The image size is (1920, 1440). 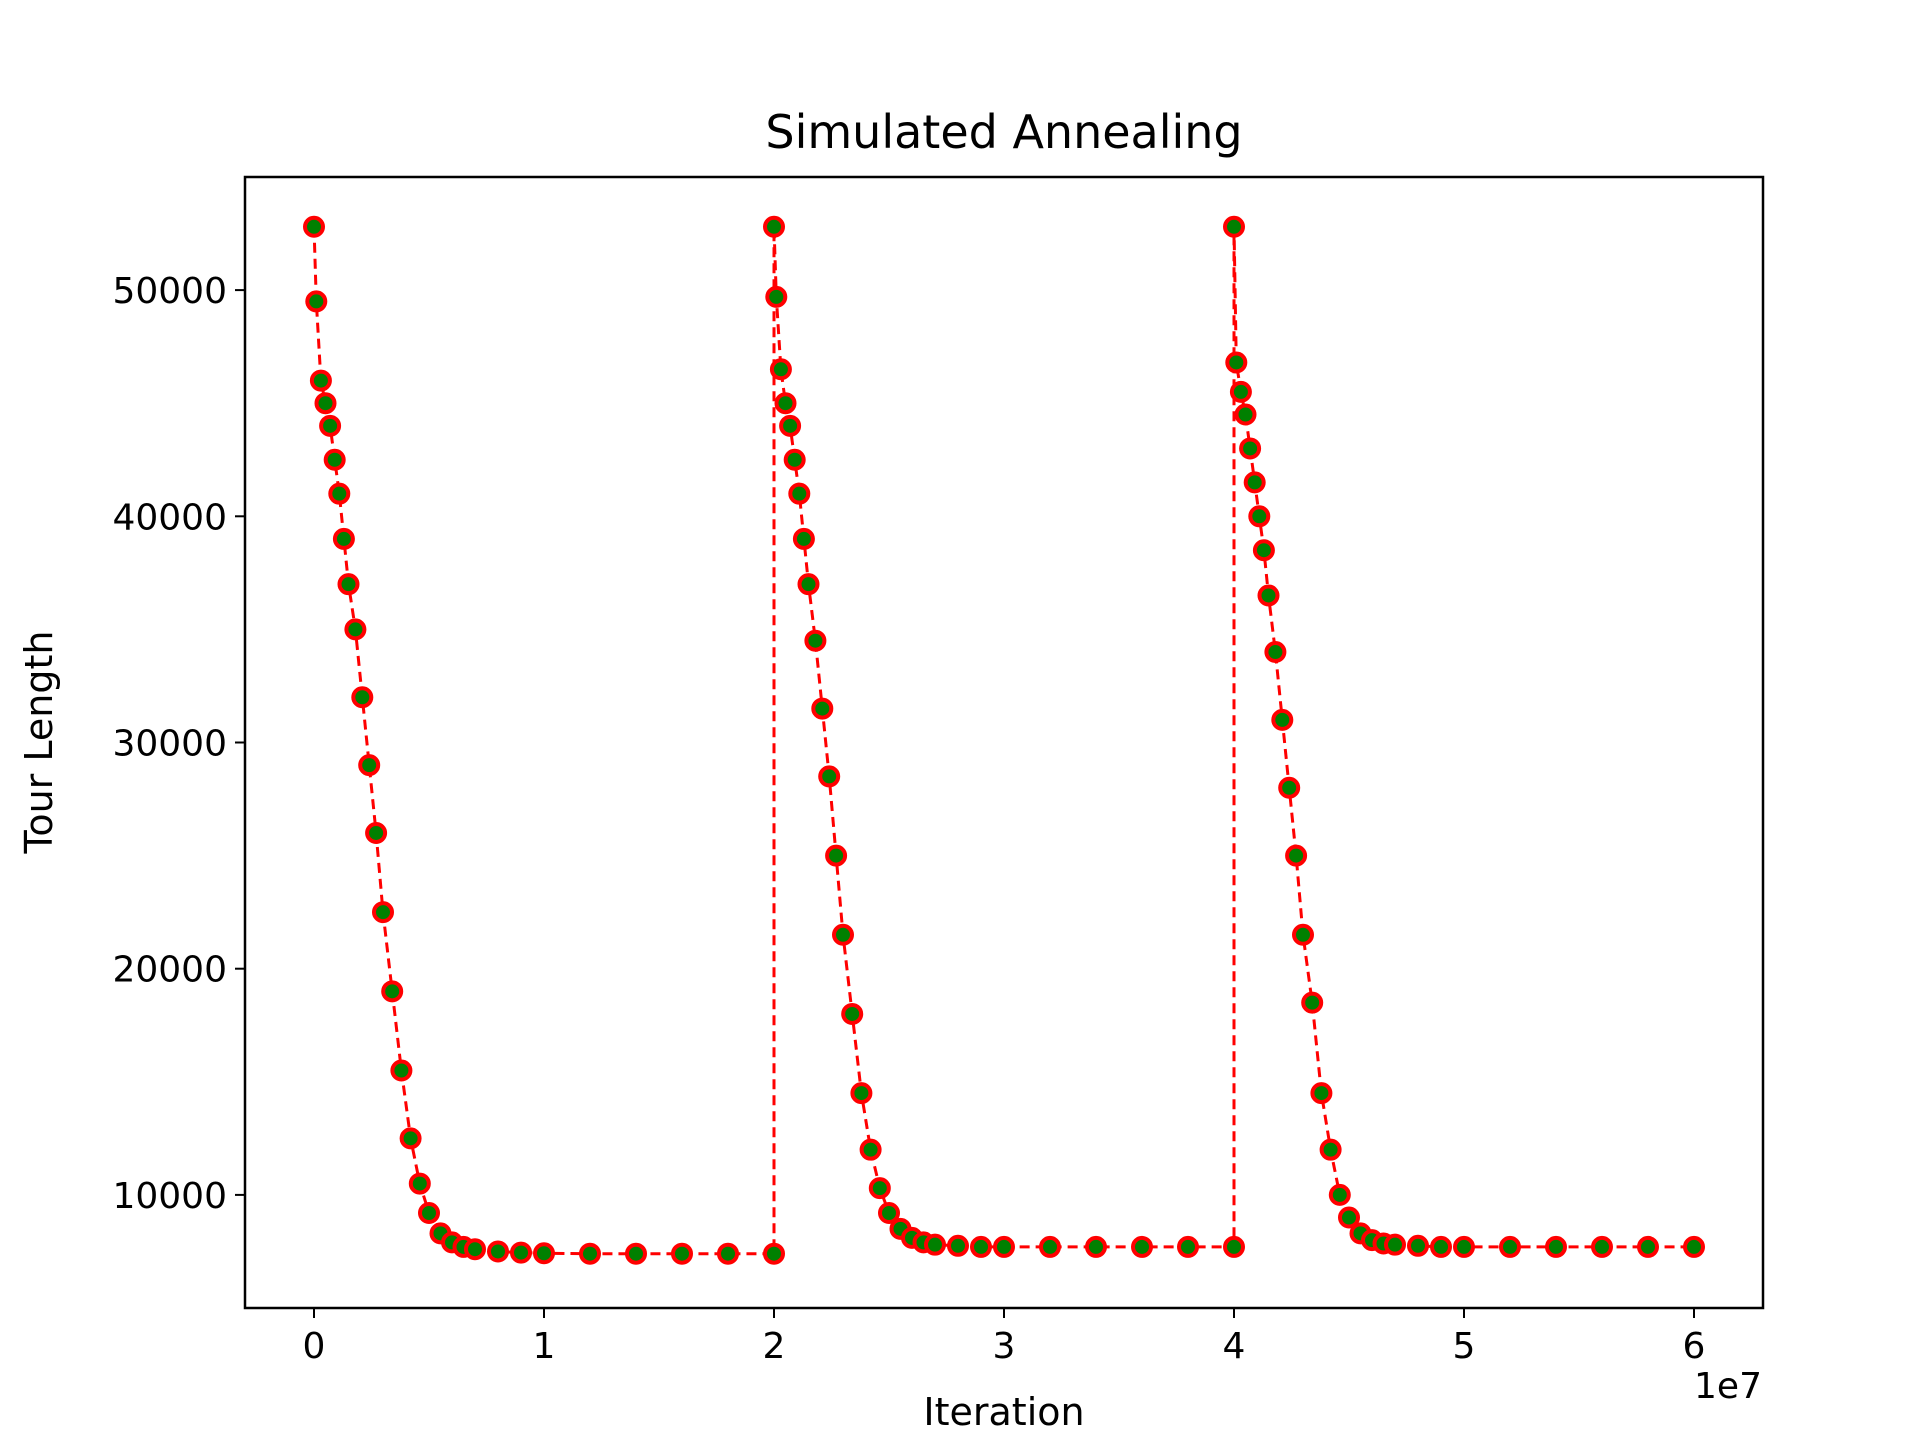 What do you see at coordinates (1694, 1346) in the screenshot?
I see `x-tick-label: 6` at bounding box center [1694, 1346].